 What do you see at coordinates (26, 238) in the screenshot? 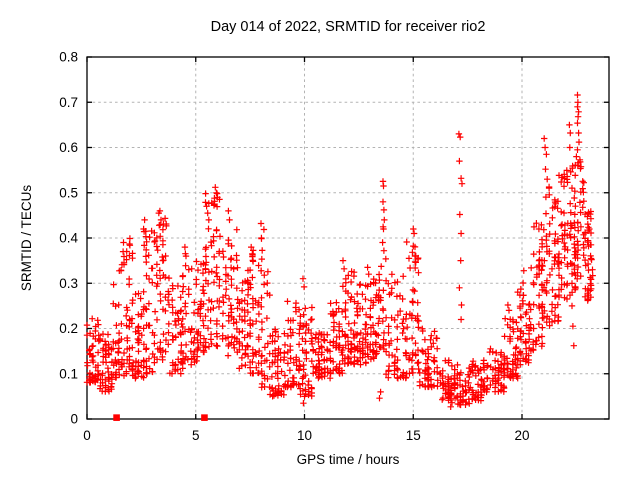
I see `y-axis-label: SRMTID / TECUs` at bounding box center [26, 238].